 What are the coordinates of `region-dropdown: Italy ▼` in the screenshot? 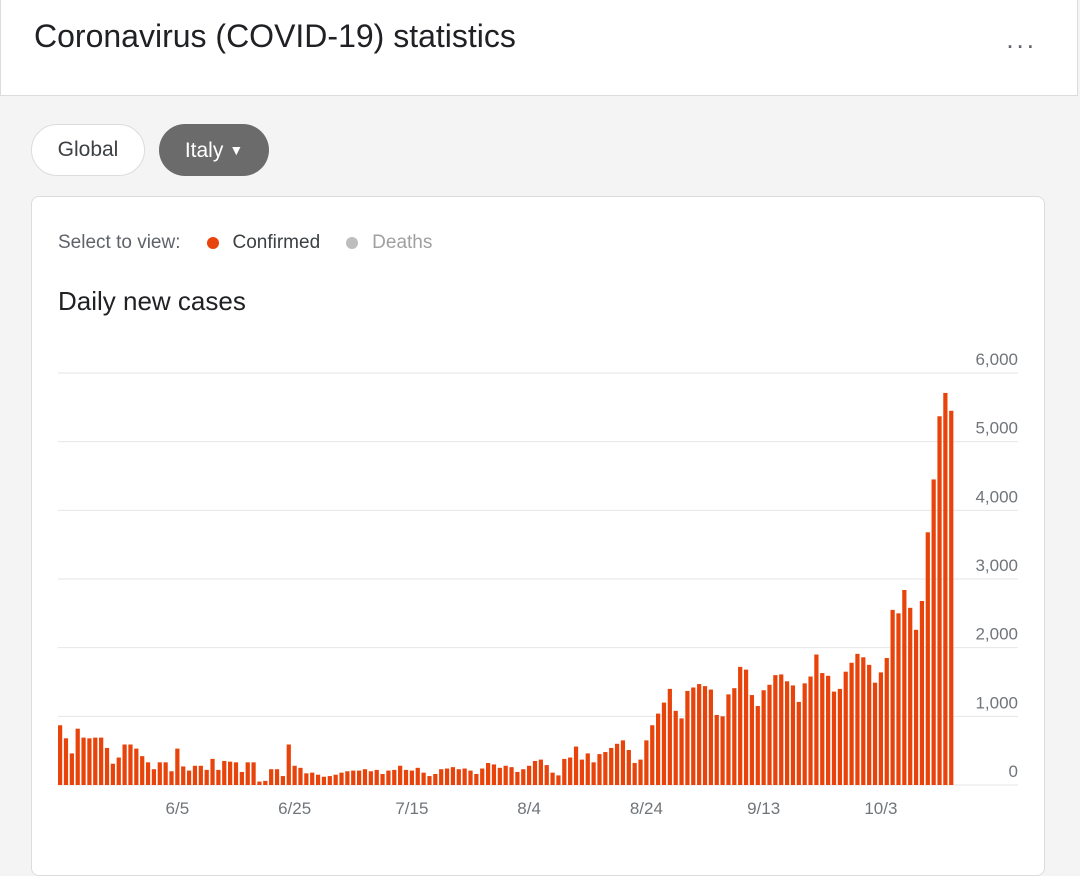 It's located at (214, 150).